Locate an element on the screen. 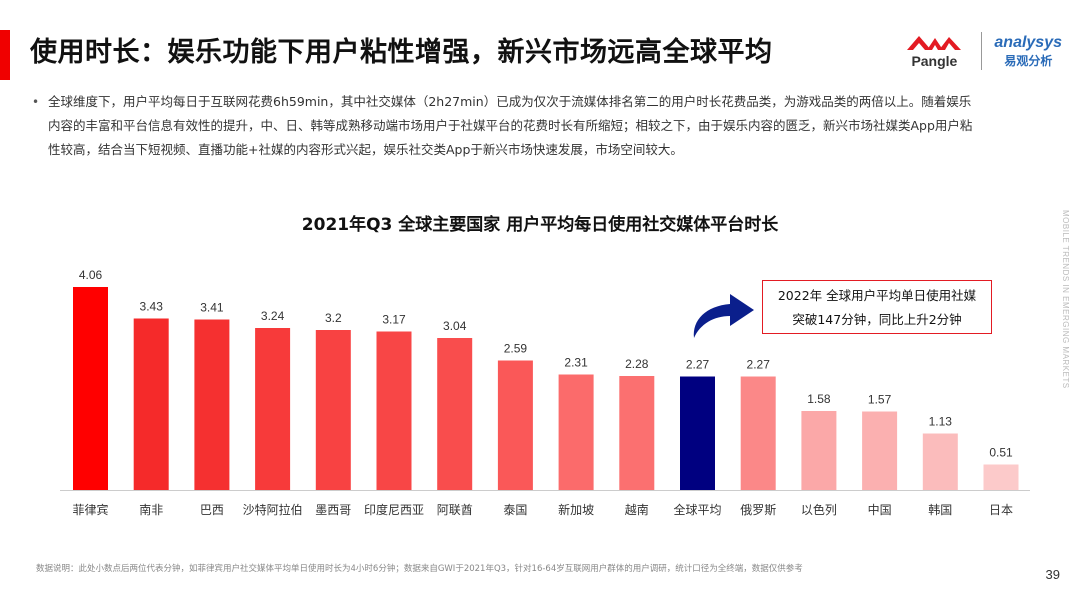 The image size is (1080, 608). bar-value-label: 2.28 is located at coordinates (637, 364).